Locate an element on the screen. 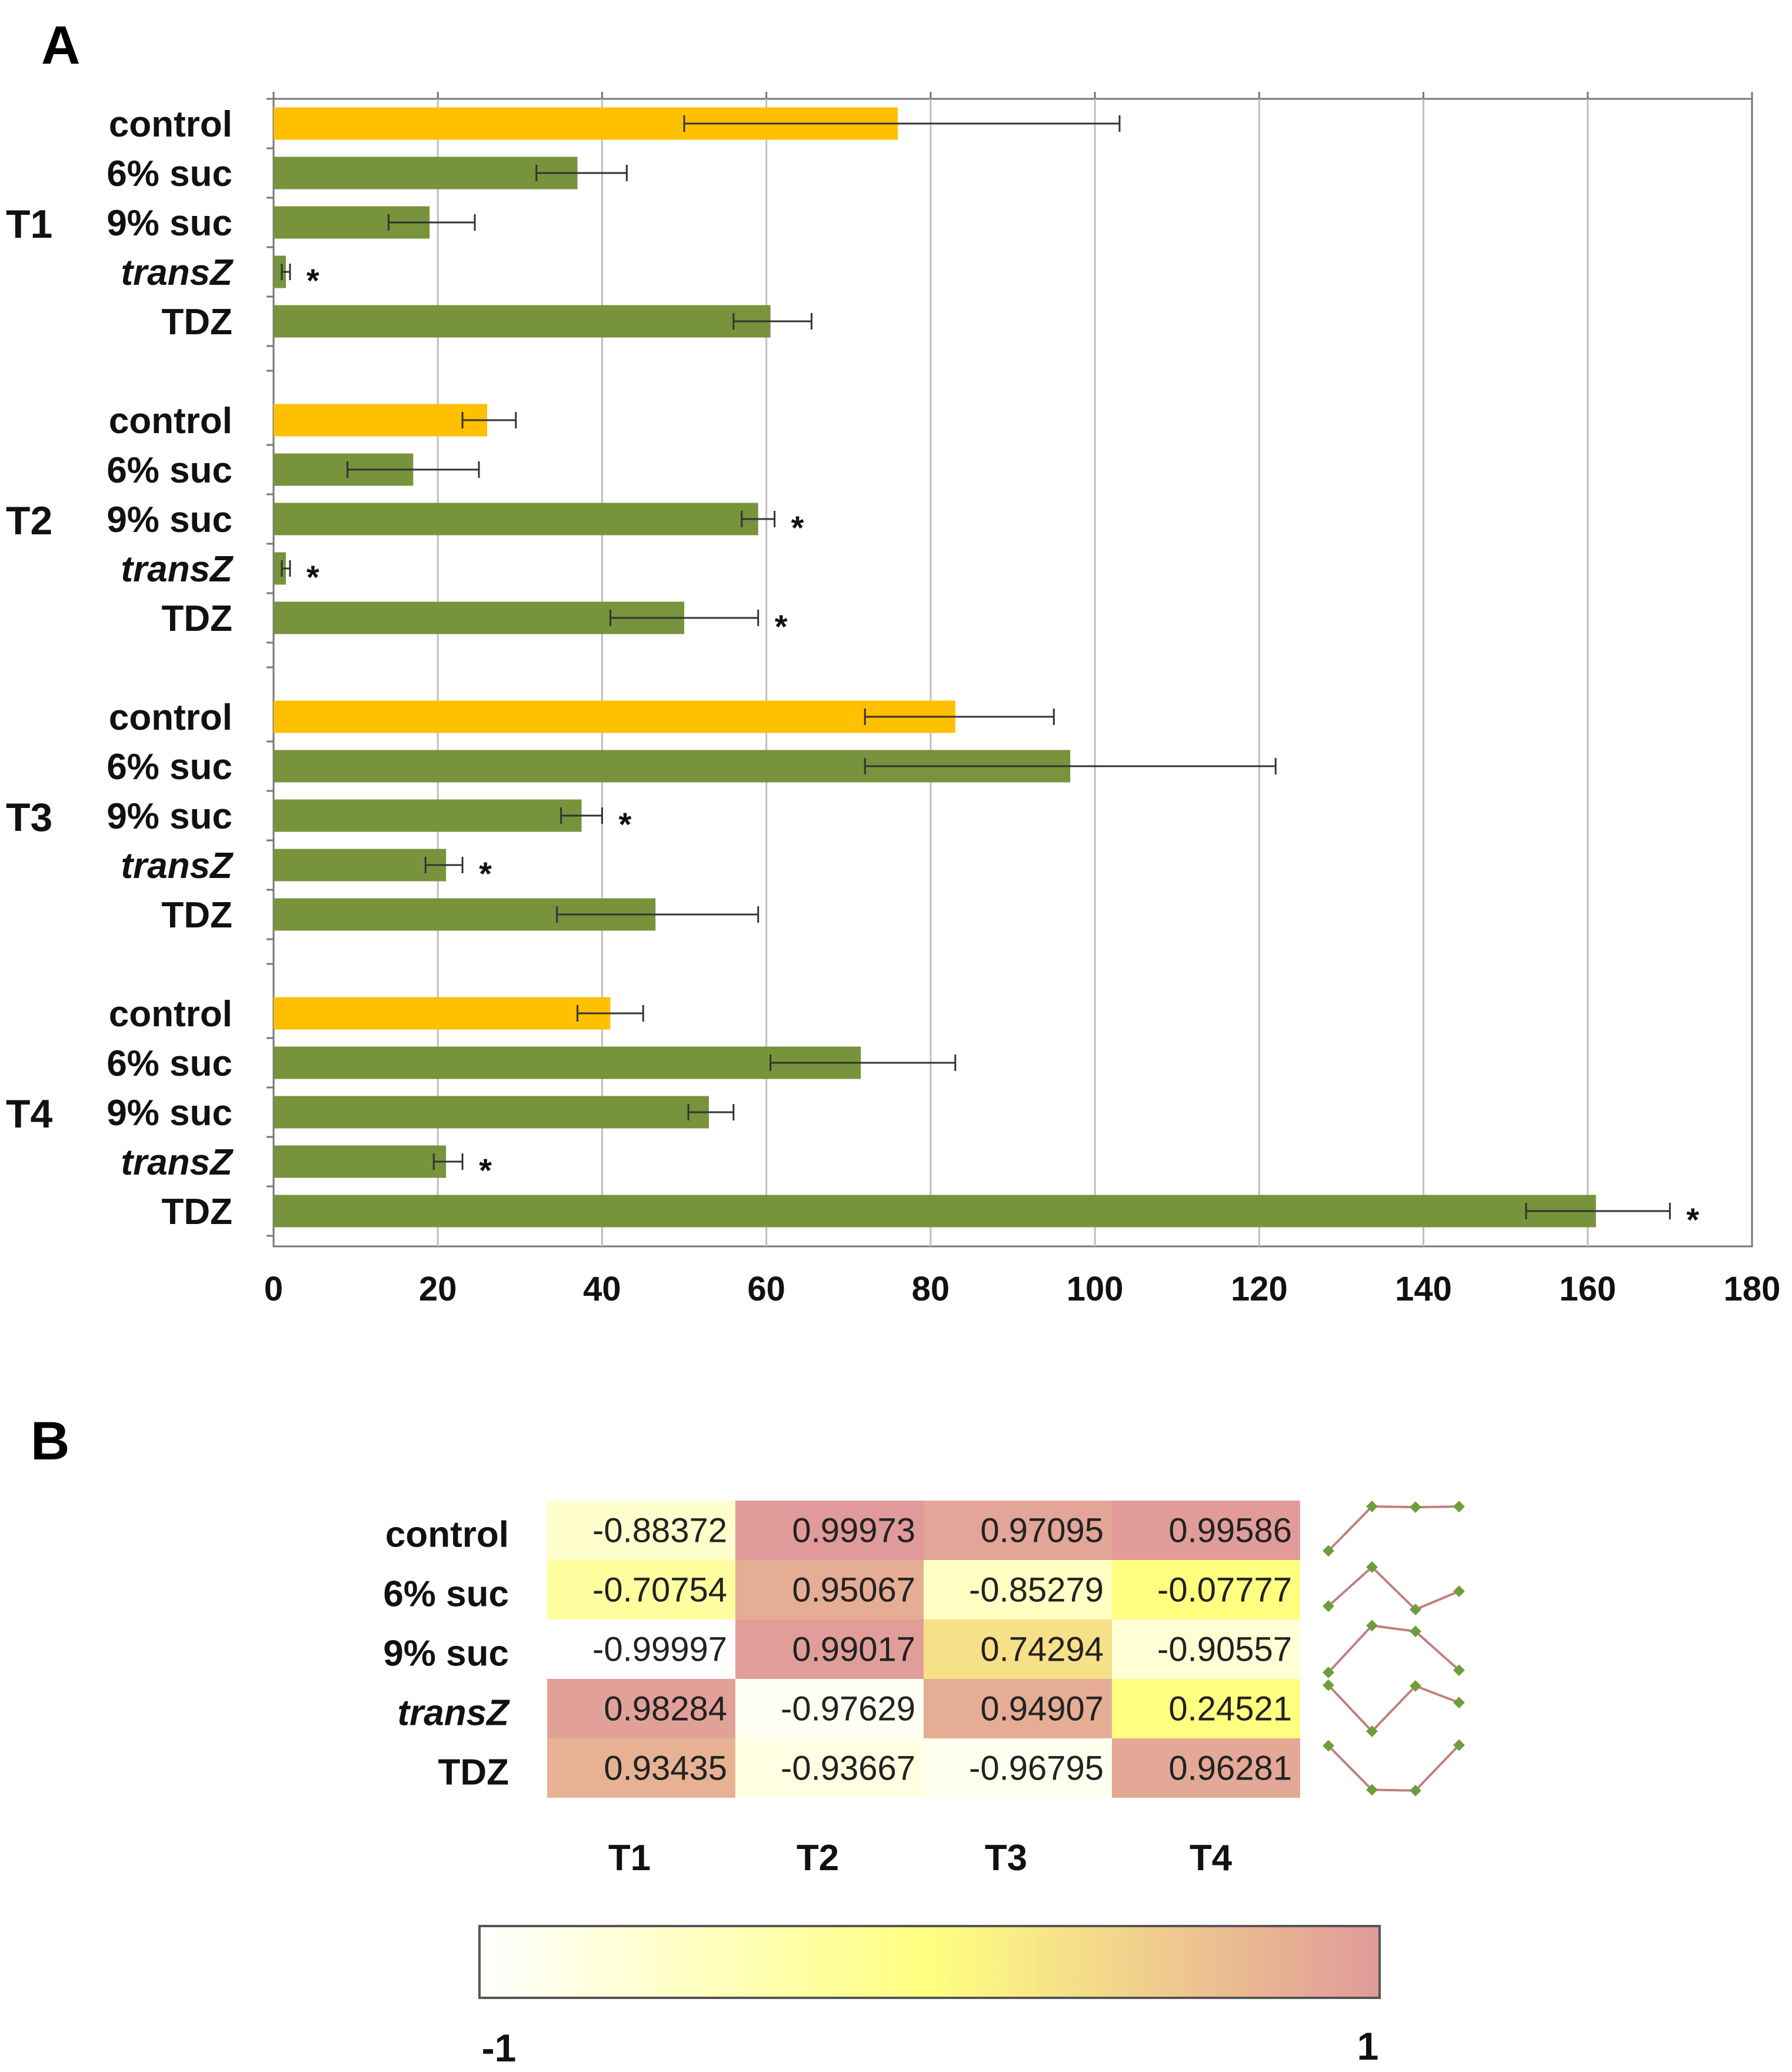 This screenshot has height=2072, width=1792. heatmap-cell-value: 0.24521 is located at coordinates (1230, 1709).